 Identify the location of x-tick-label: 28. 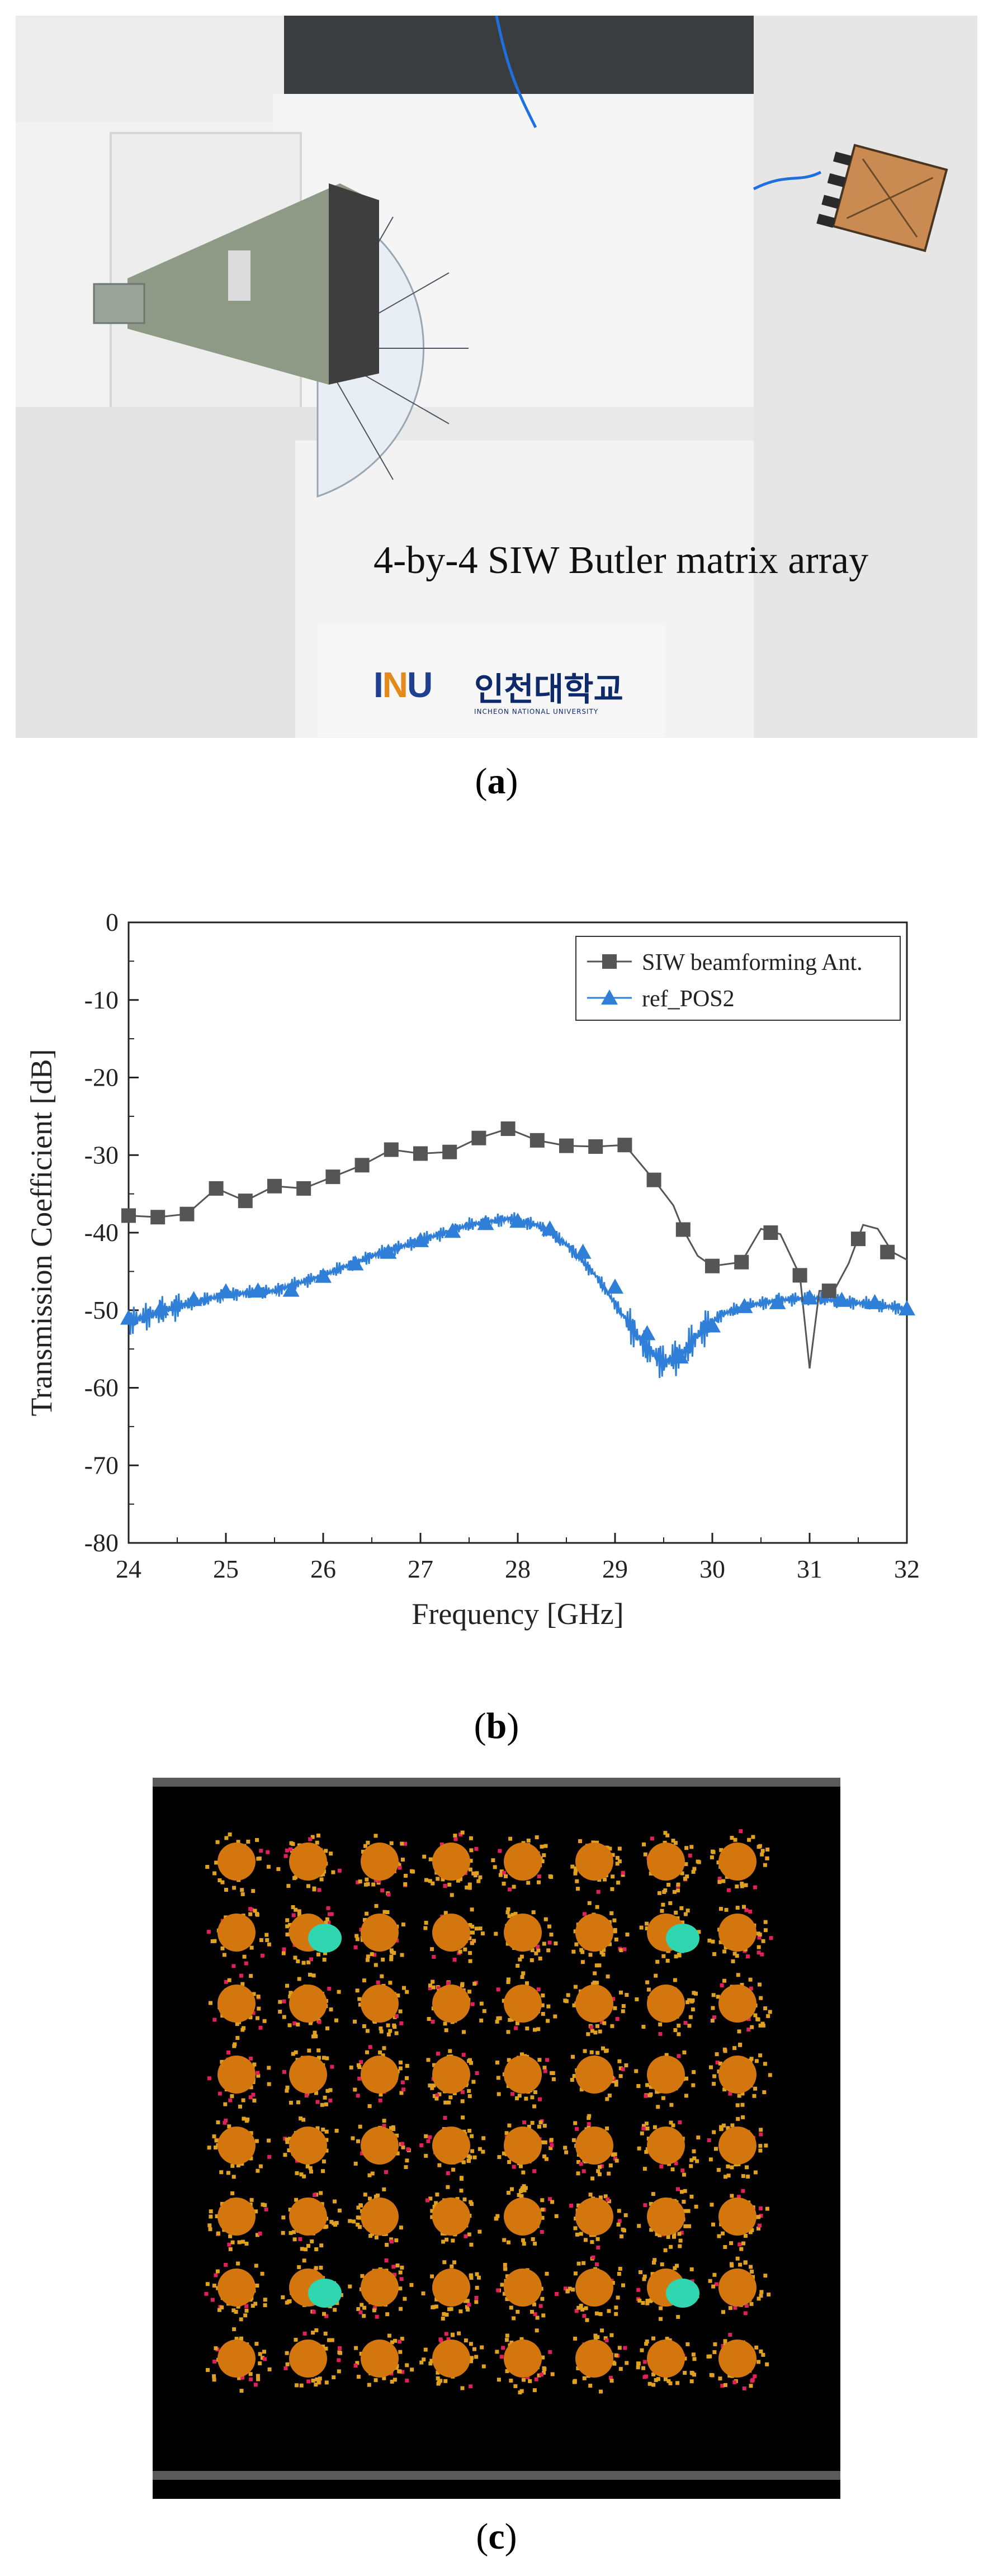
(518, 1569).